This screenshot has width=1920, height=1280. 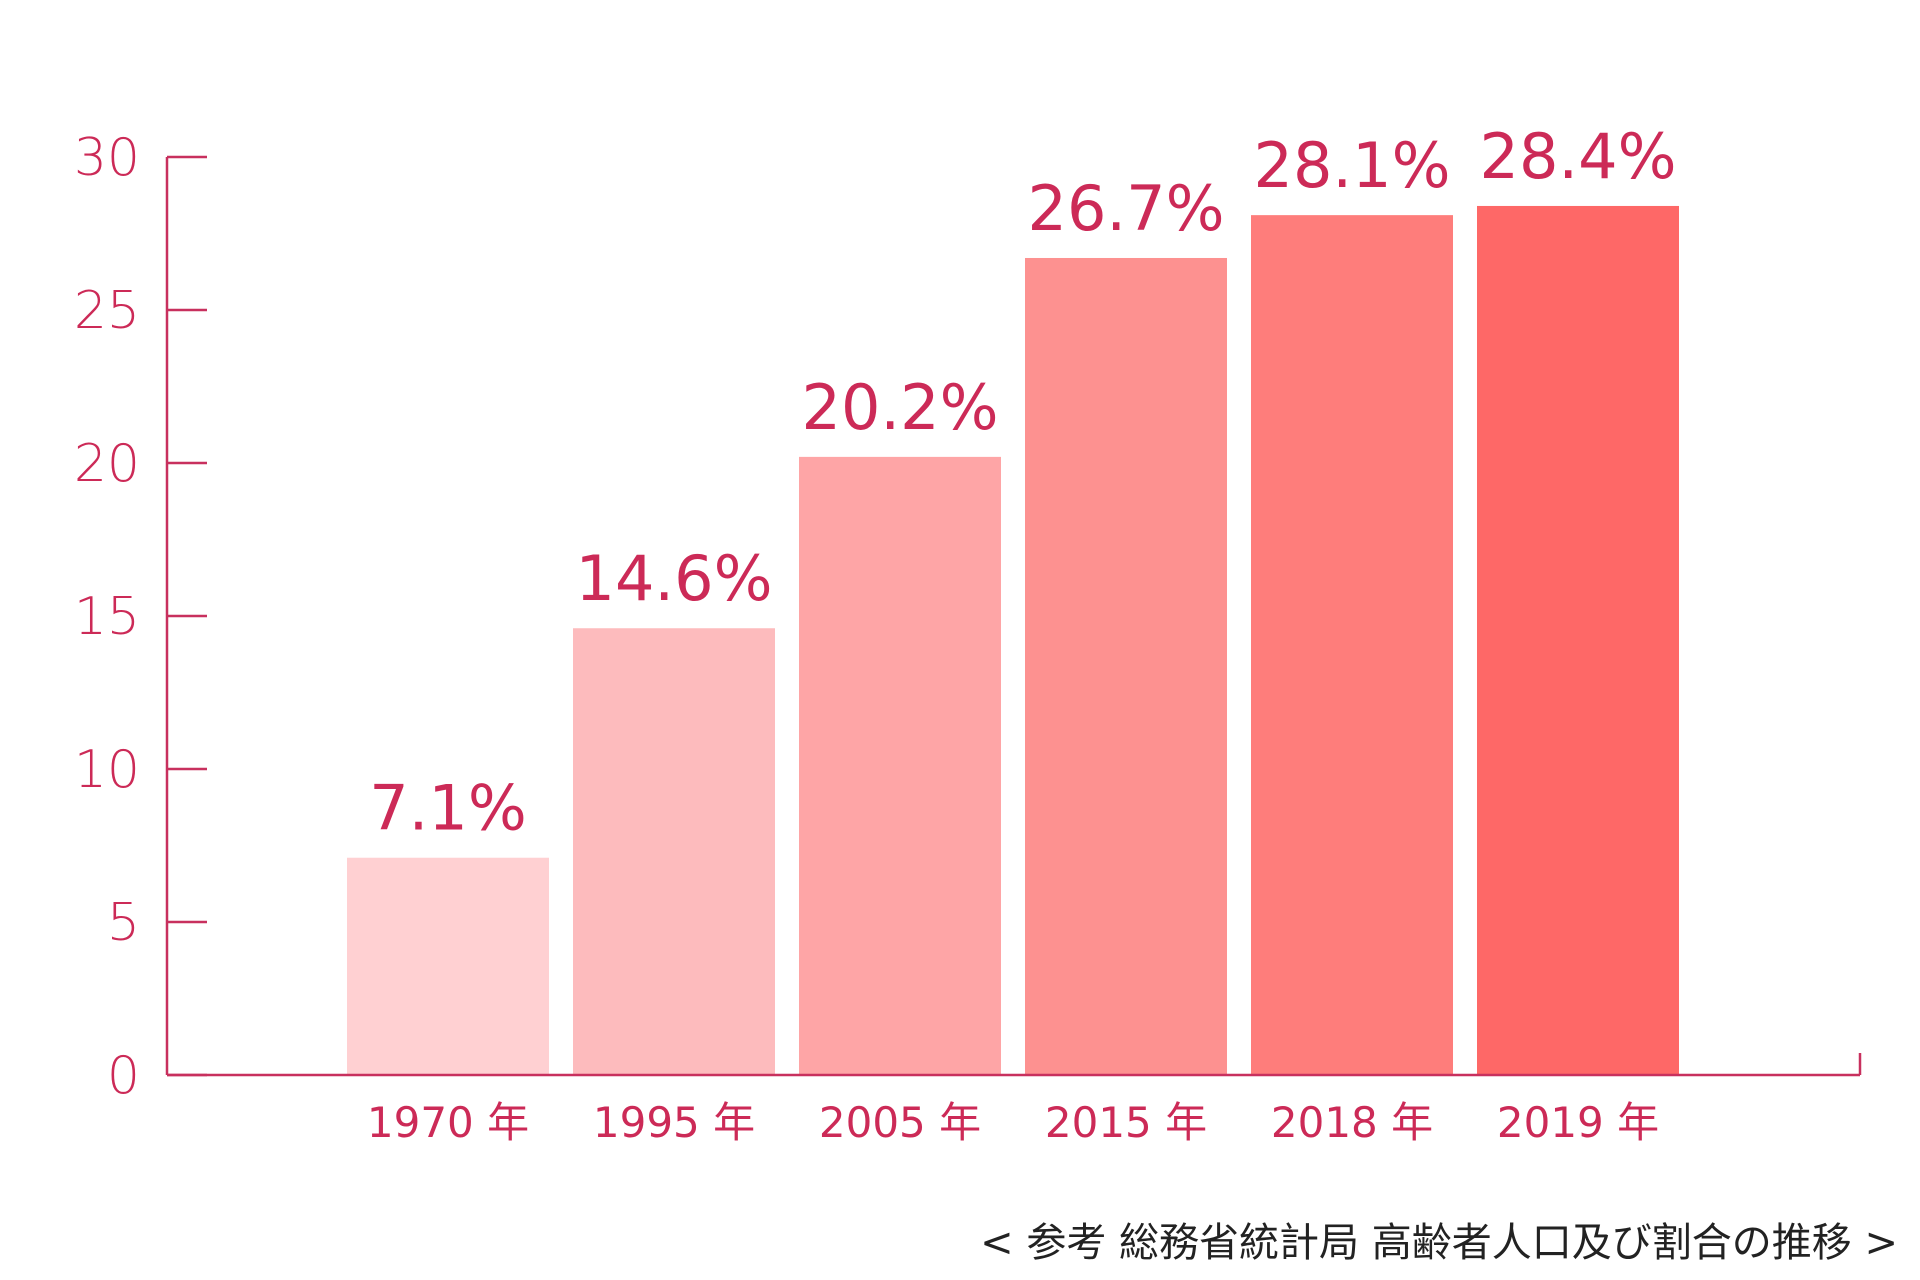 What do you see at coordinates (107, 770) in the screenshot?
I see `y-tick-label: 10` at bounding box center [107, 770].